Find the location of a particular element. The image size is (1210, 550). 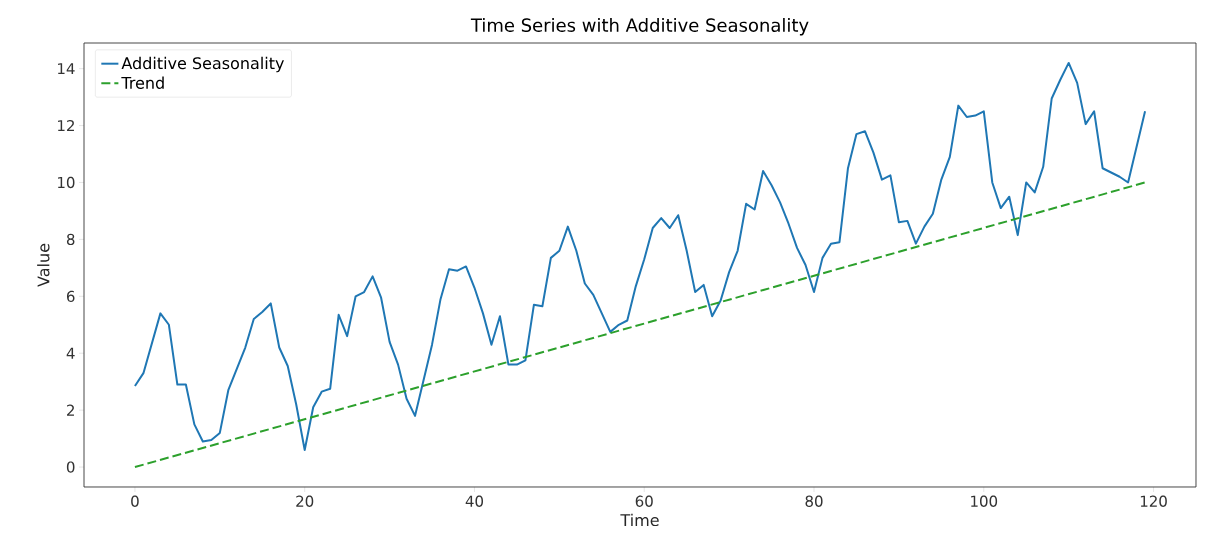

y-tick-label: 2 is located at coordinates (70, 410).